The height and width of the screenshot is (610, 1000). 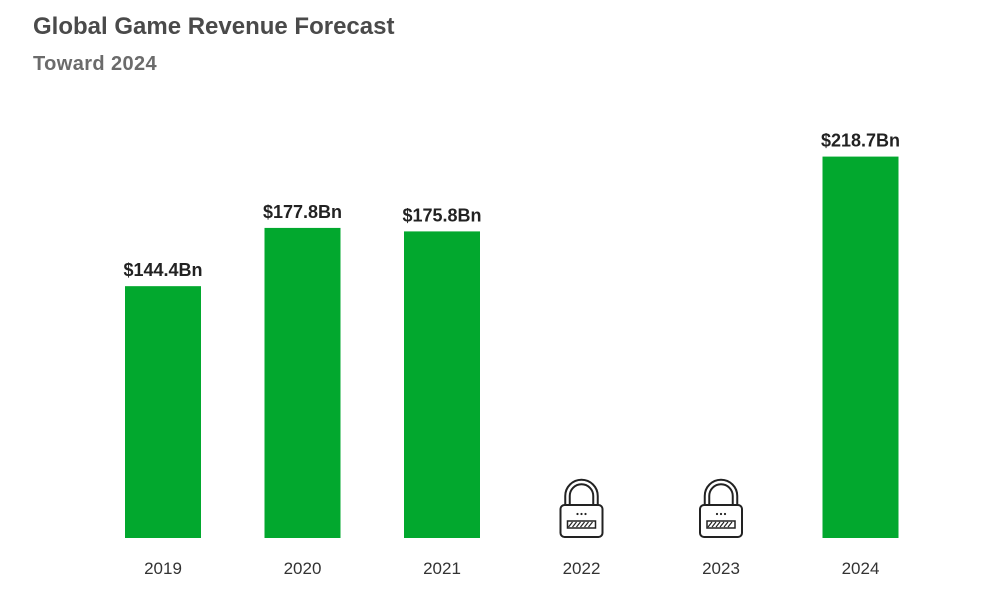 I want to click on x-tick-label-2022: 2022, so click(x=582, y=568).